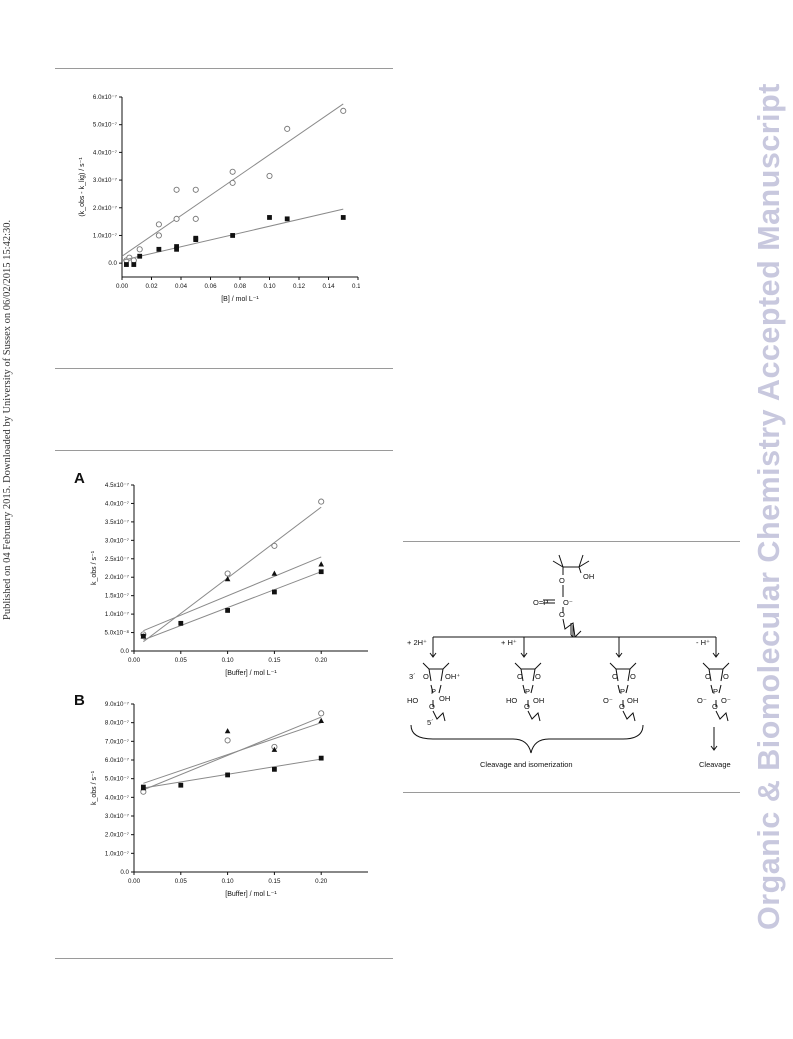 The width and height of the screenshot is (793, 1039). Describe the element at coordinates (356, 286) in the screenshot. I see `x-tick-label: 0.16` at that location.